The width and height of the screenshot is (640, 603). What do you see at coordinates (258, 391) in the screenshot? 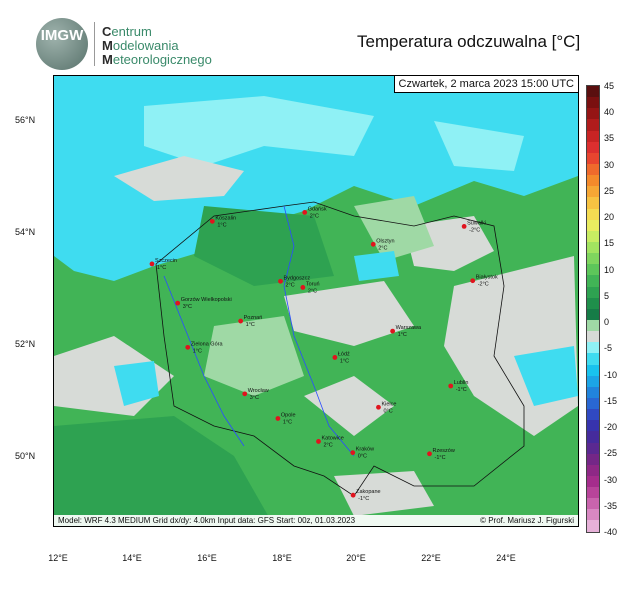
I see `city-name-label: Wrocław` at bounding box center [258, 391].